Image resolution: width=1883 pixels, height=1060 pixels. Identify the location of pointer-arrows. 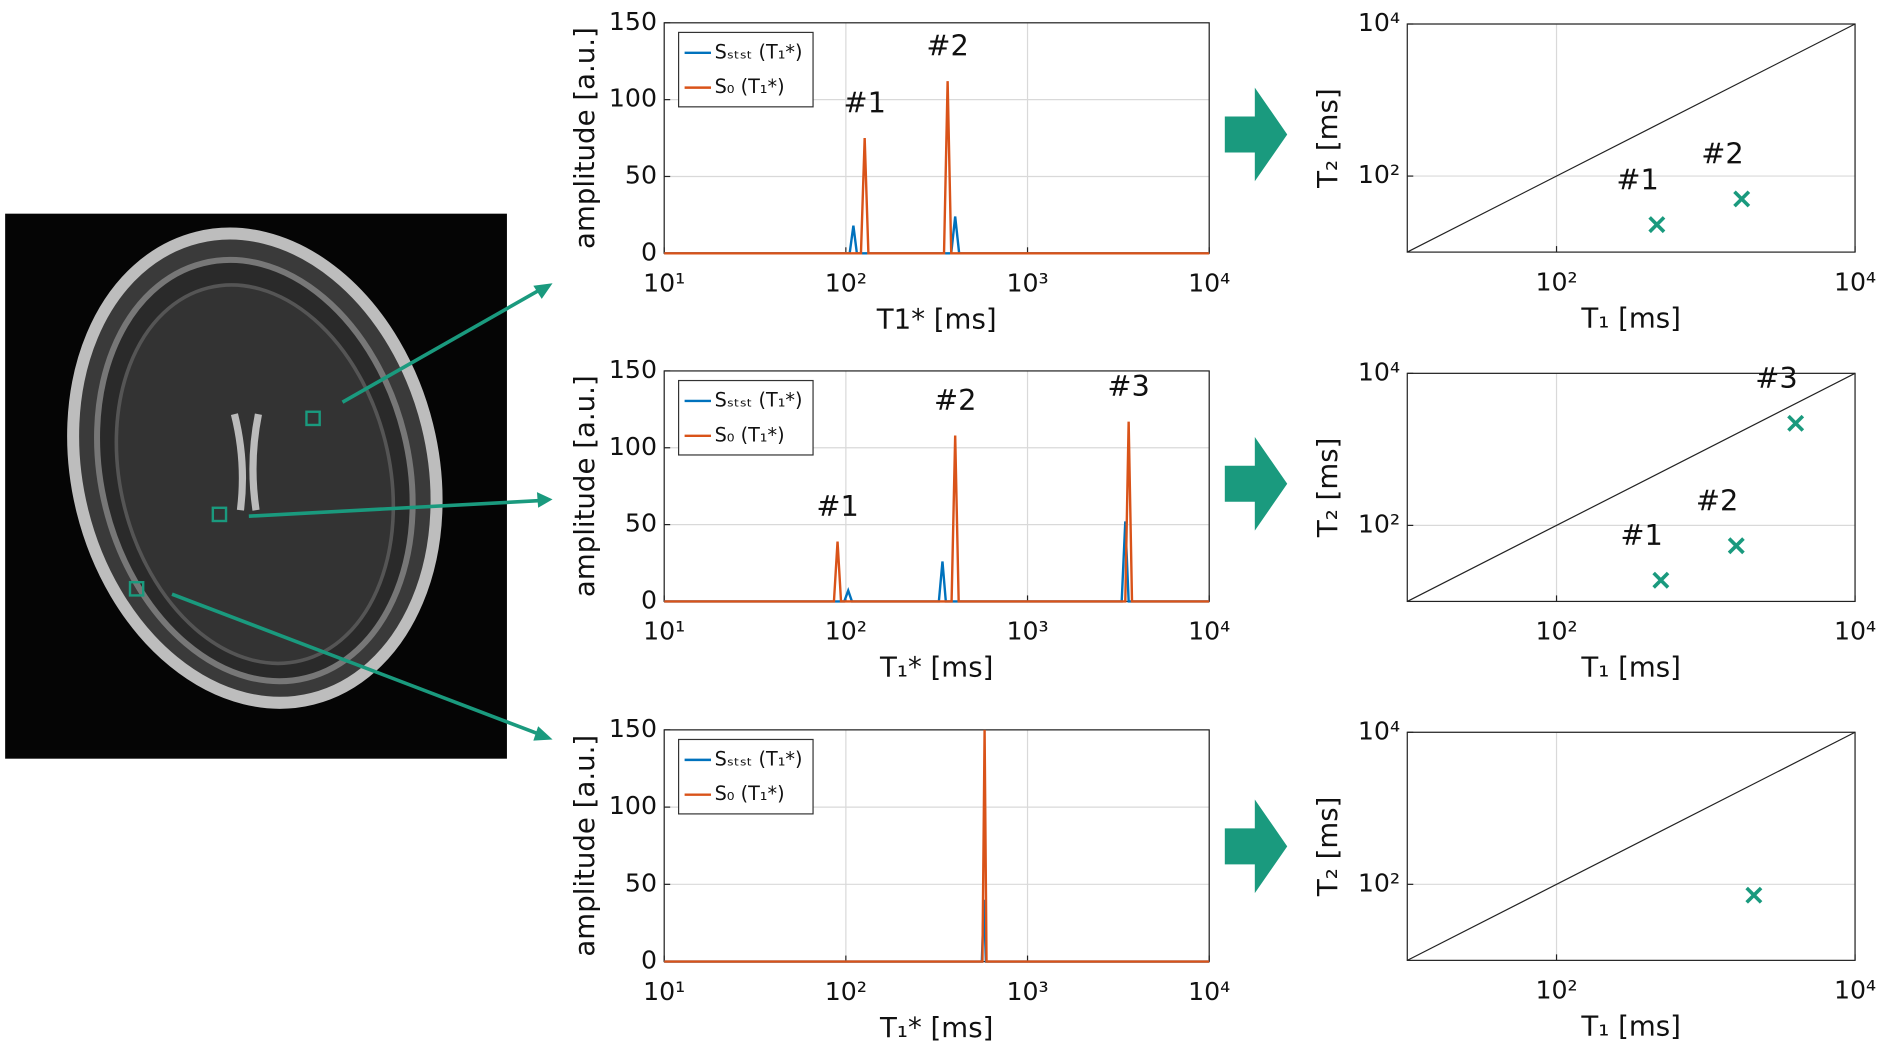
(362, 512).